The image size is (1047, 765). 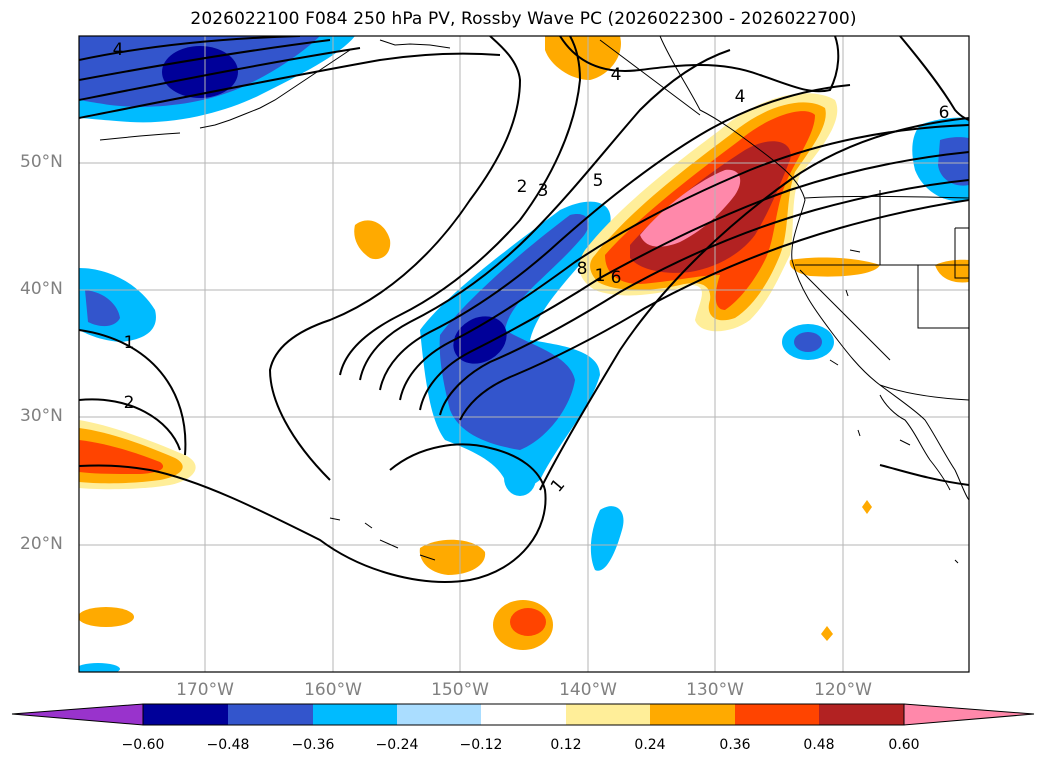 What do you see at coordinates (969, 714) in the screenshot?
I see `colorbar-extend-high` at bounding box center [969, 714].